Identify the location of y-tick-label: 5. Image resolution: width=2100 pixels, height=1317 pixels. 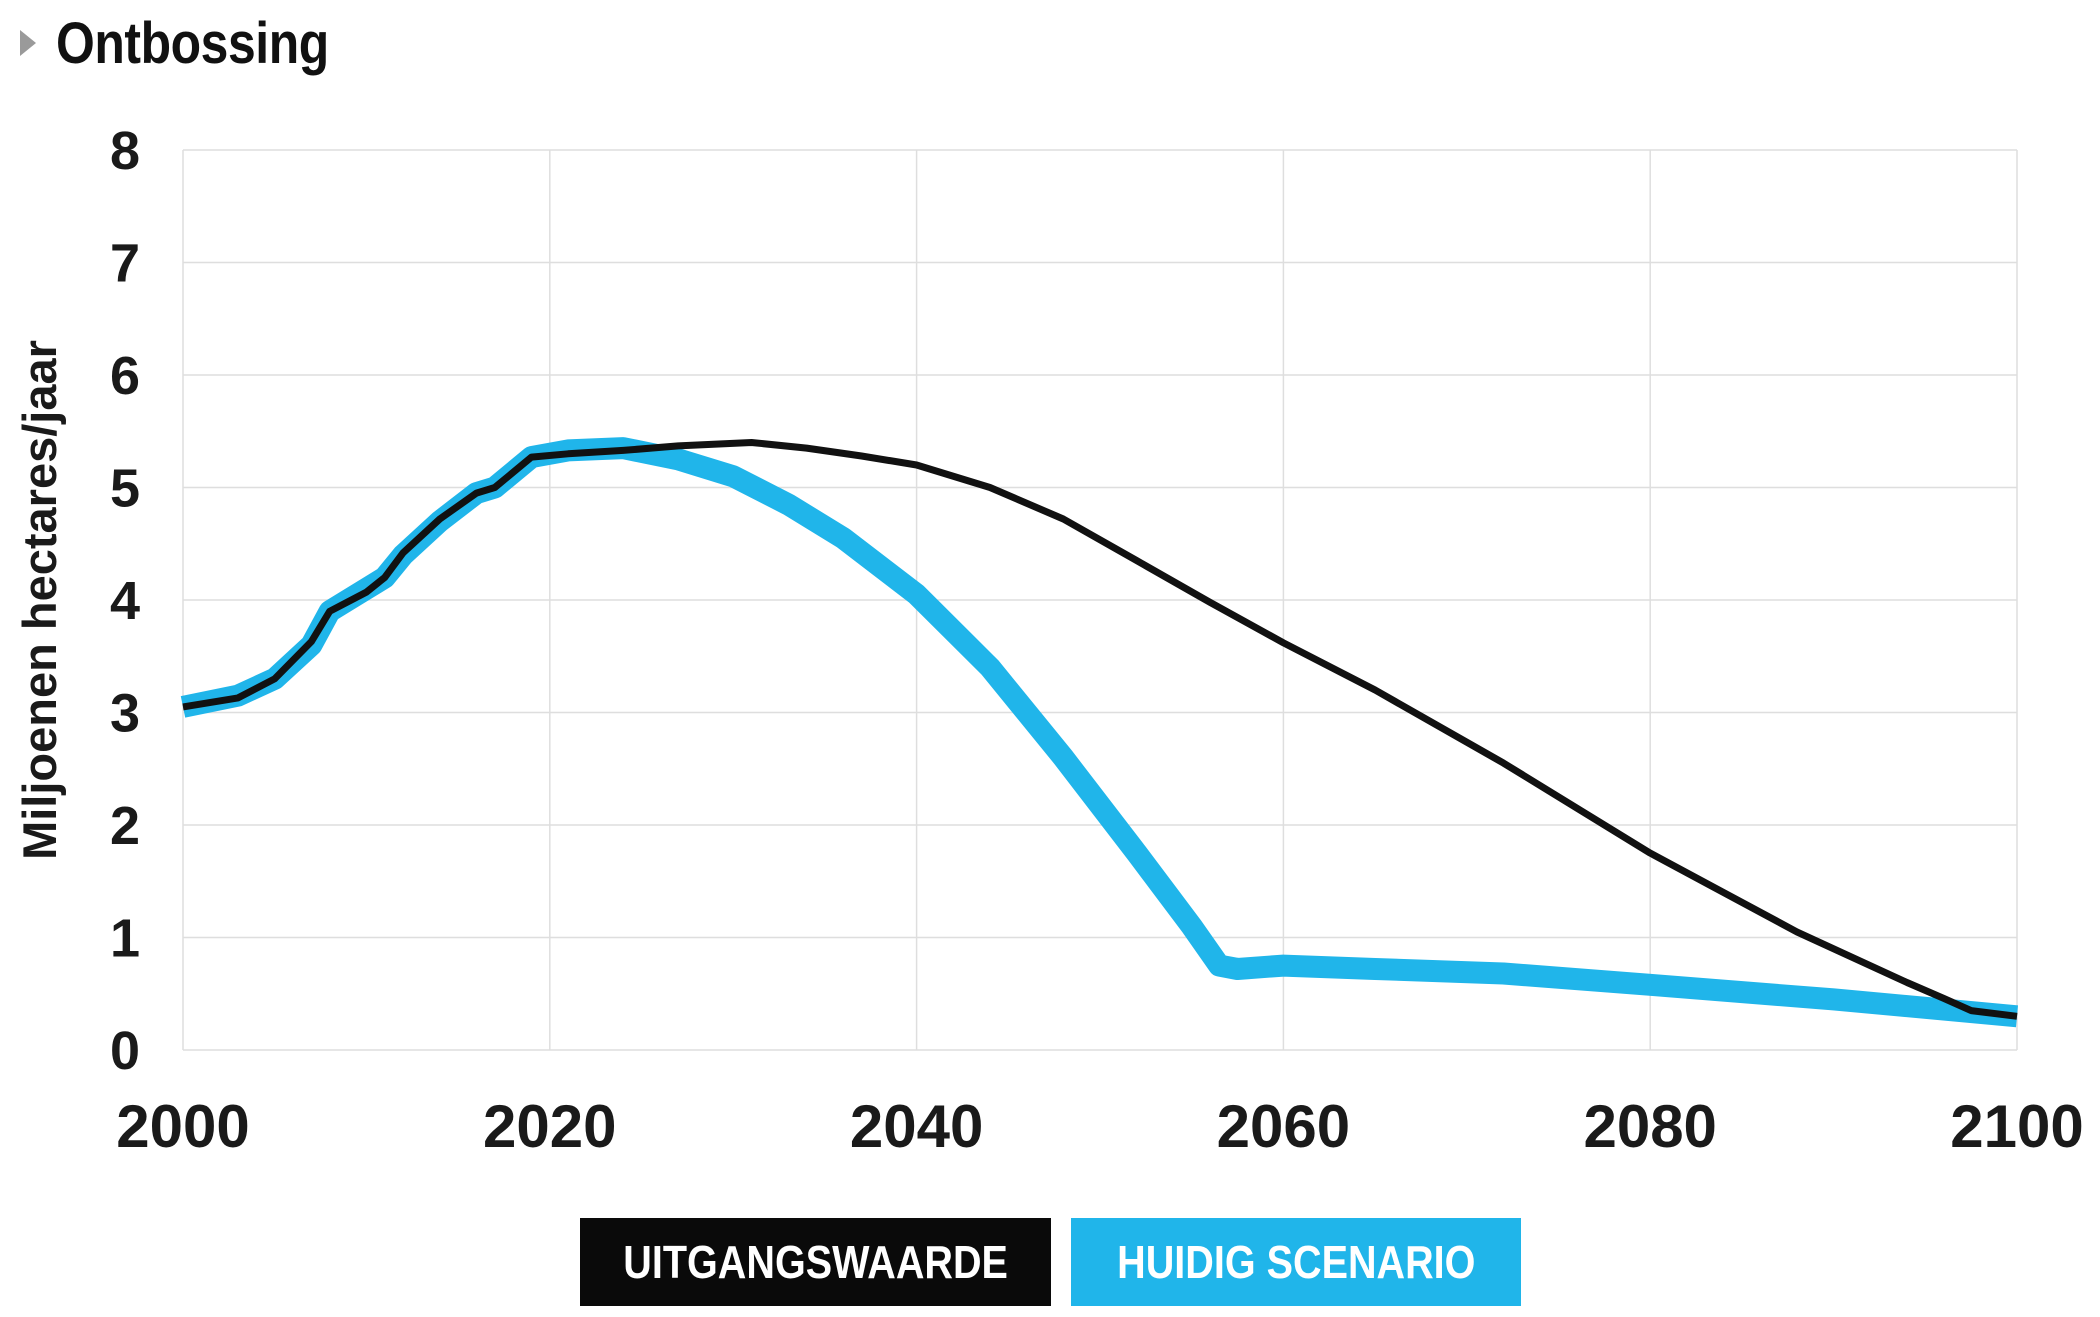
(125, 489).